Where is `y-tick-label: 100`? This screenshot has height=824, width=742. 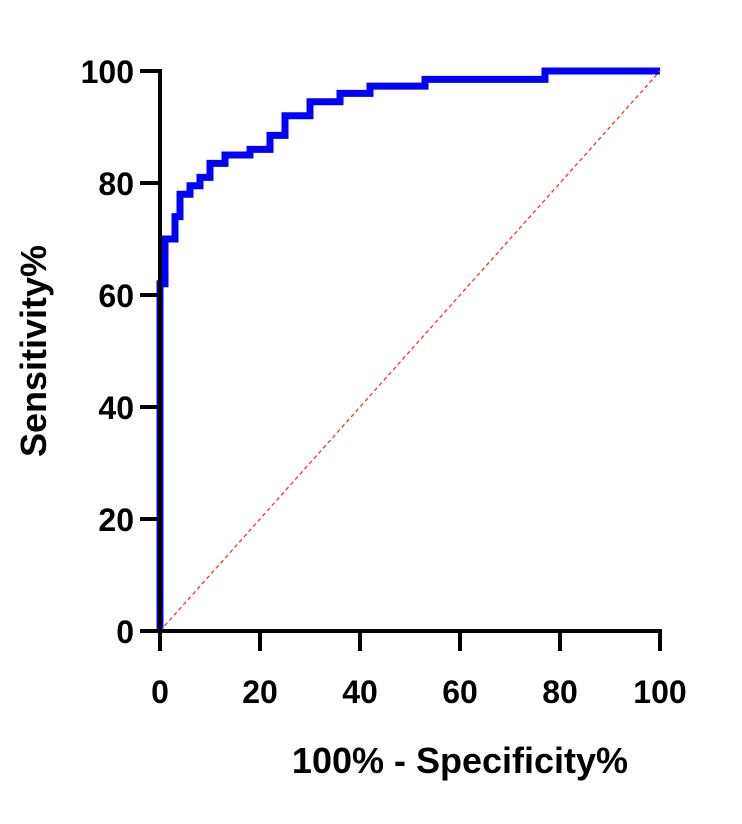
y-tick-label: 100 is located at coordinates (107, 72).